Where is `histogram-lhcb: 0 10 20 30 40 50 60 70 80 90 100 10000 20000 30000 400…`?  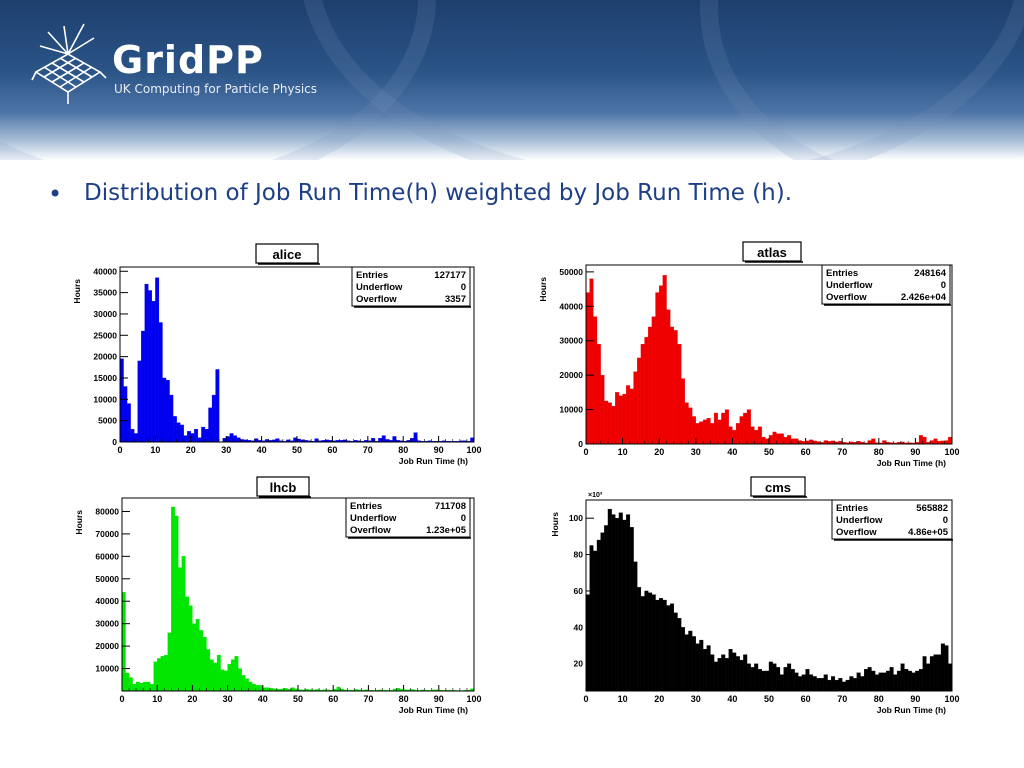 histogram-lhcb: 0 10 20 30 40 50 60 70 80 90 100 10000 20000 30000 400… is located at coordinates (278, 595).